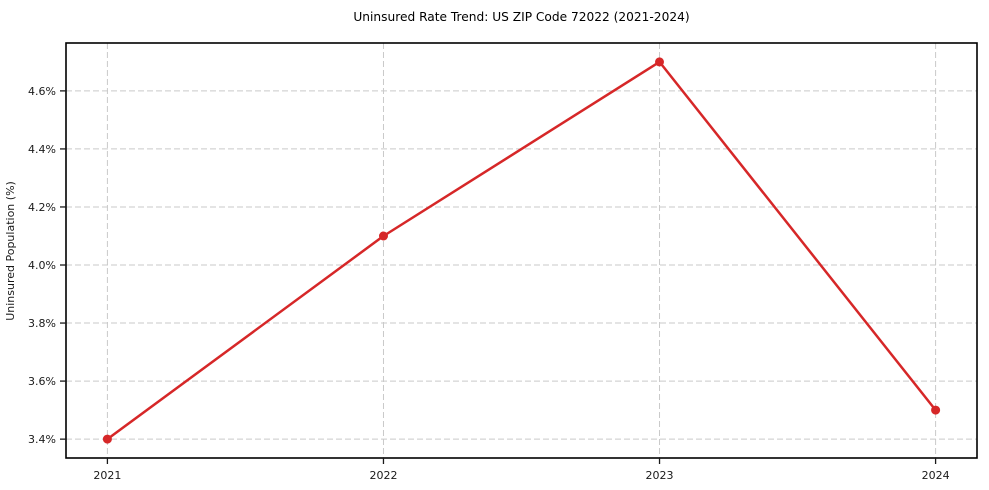 Image resolution: width=989 pixels, height=490 pixels. I want to click on y-tick-label: 3.8%, so click(42, 323).